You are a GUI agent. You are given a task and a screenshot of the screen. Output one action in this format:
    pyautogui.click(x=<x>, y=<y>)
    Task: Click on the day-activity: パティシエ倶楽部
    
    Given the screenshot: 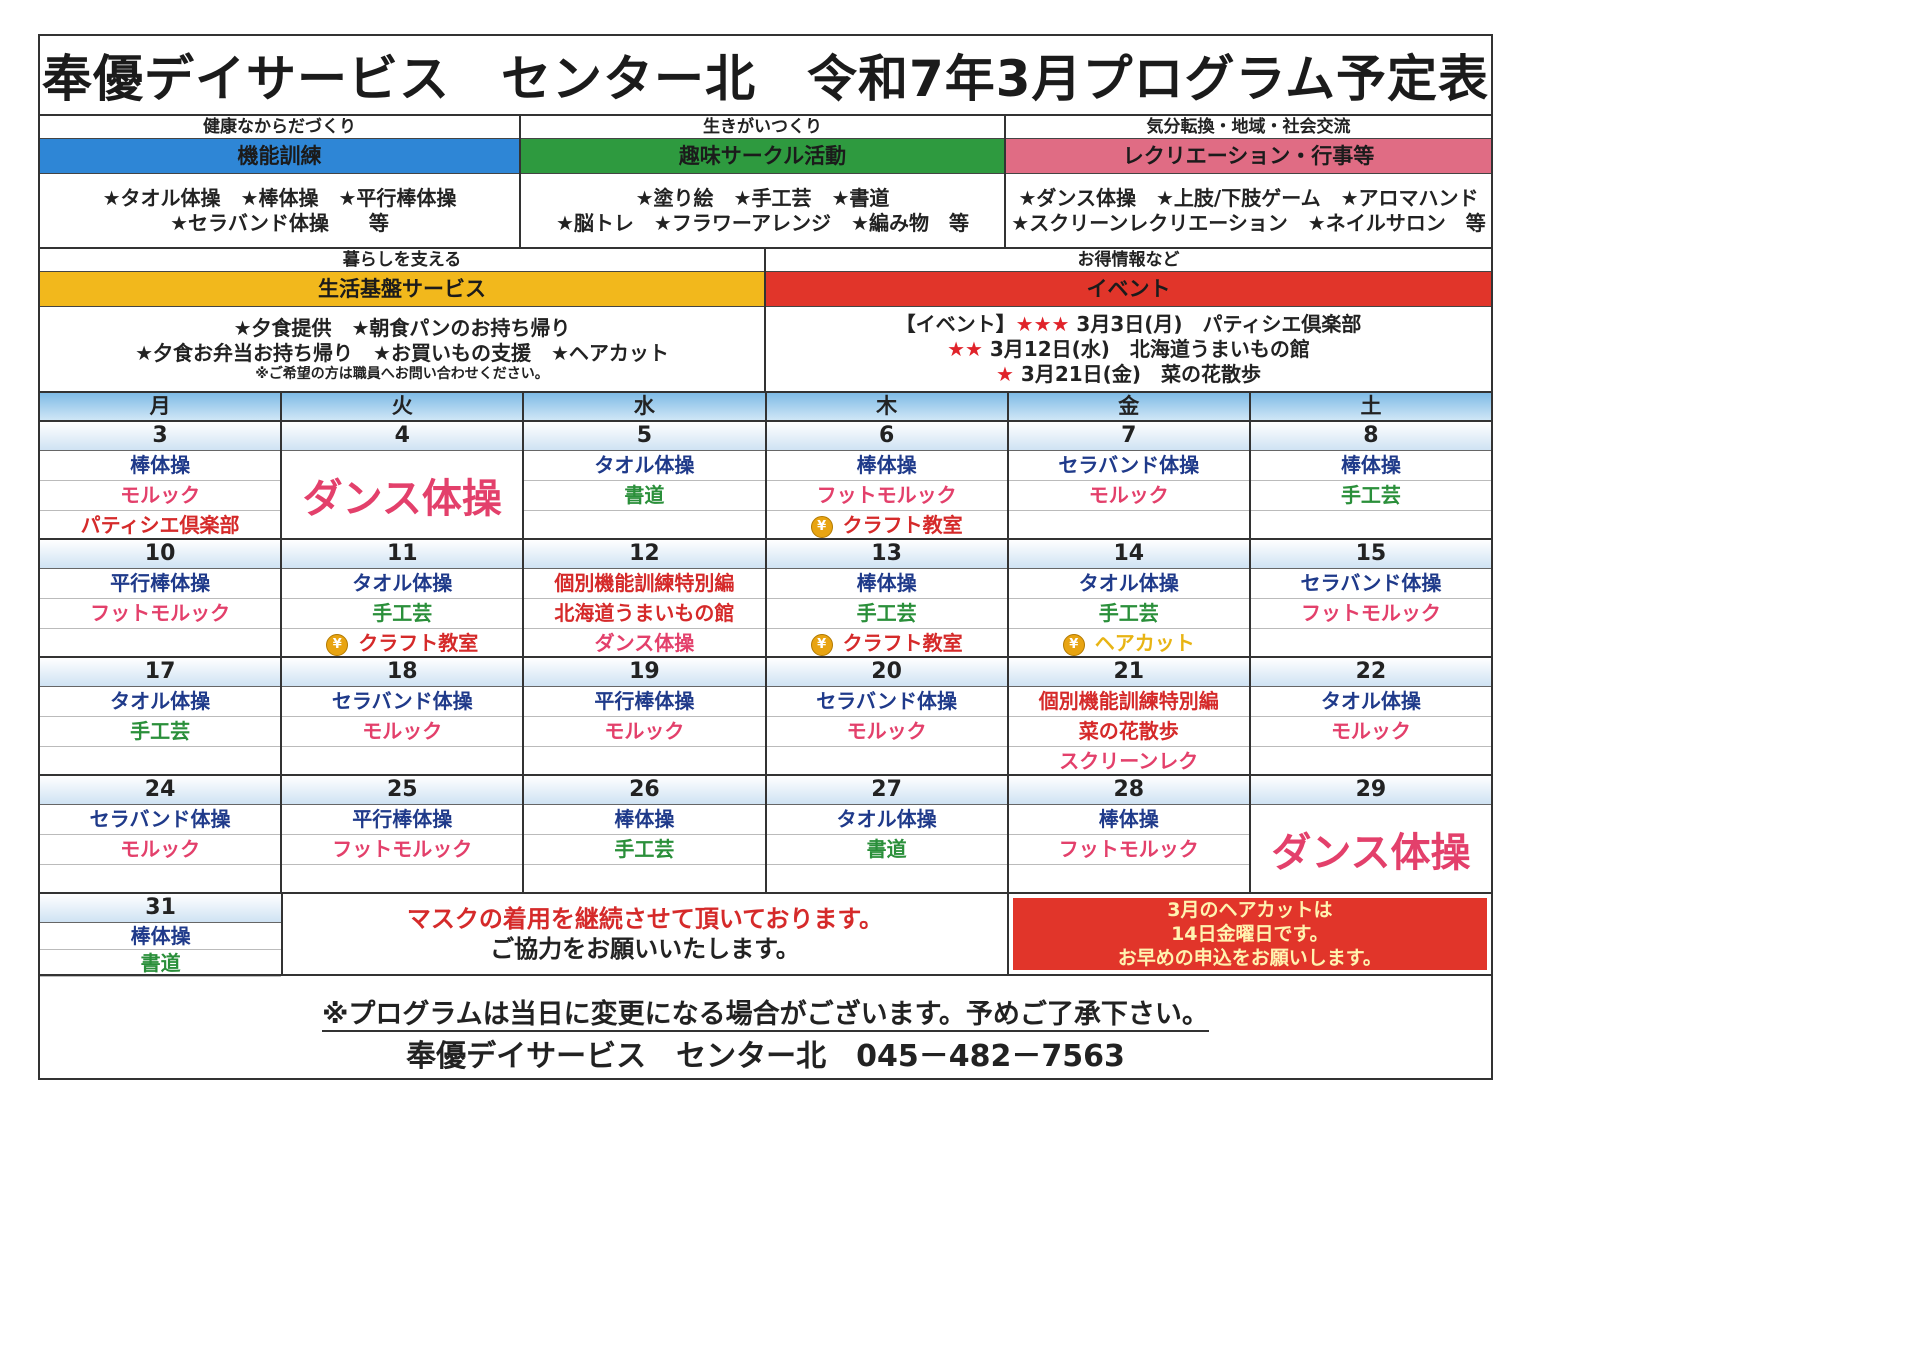 What is the action you would take?
    pyautogui.click(x=160, y=525)
    